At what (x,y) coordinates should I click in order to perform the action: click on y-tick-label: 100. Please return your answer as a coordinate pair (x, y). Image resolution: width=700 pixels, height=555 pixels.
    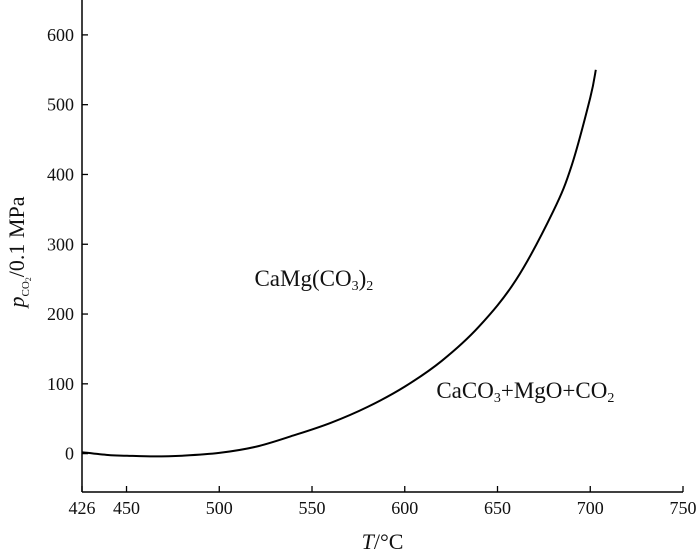
    Looking at the image, I should click on (60, 384).